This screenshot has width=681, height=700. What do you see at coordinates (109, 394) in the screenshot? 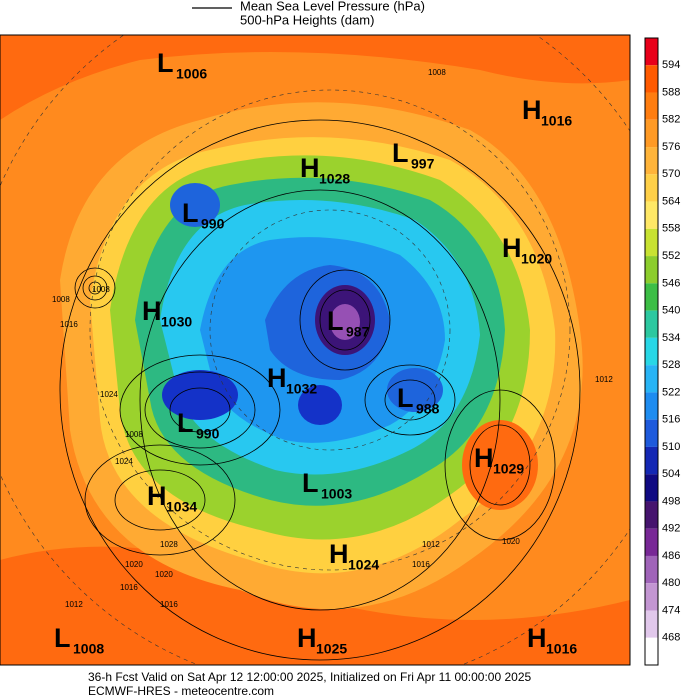
I see `contour-label: 1024` at bounding box center [109, 394].